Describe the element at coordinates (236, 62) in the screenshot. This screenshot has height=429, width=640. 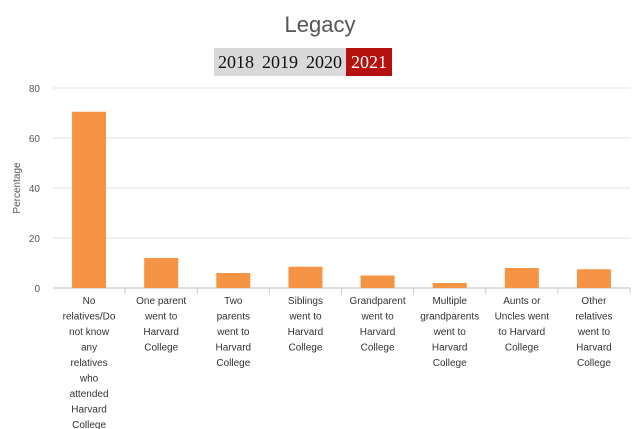
I see `year-tab-2018: 2018` at that location.